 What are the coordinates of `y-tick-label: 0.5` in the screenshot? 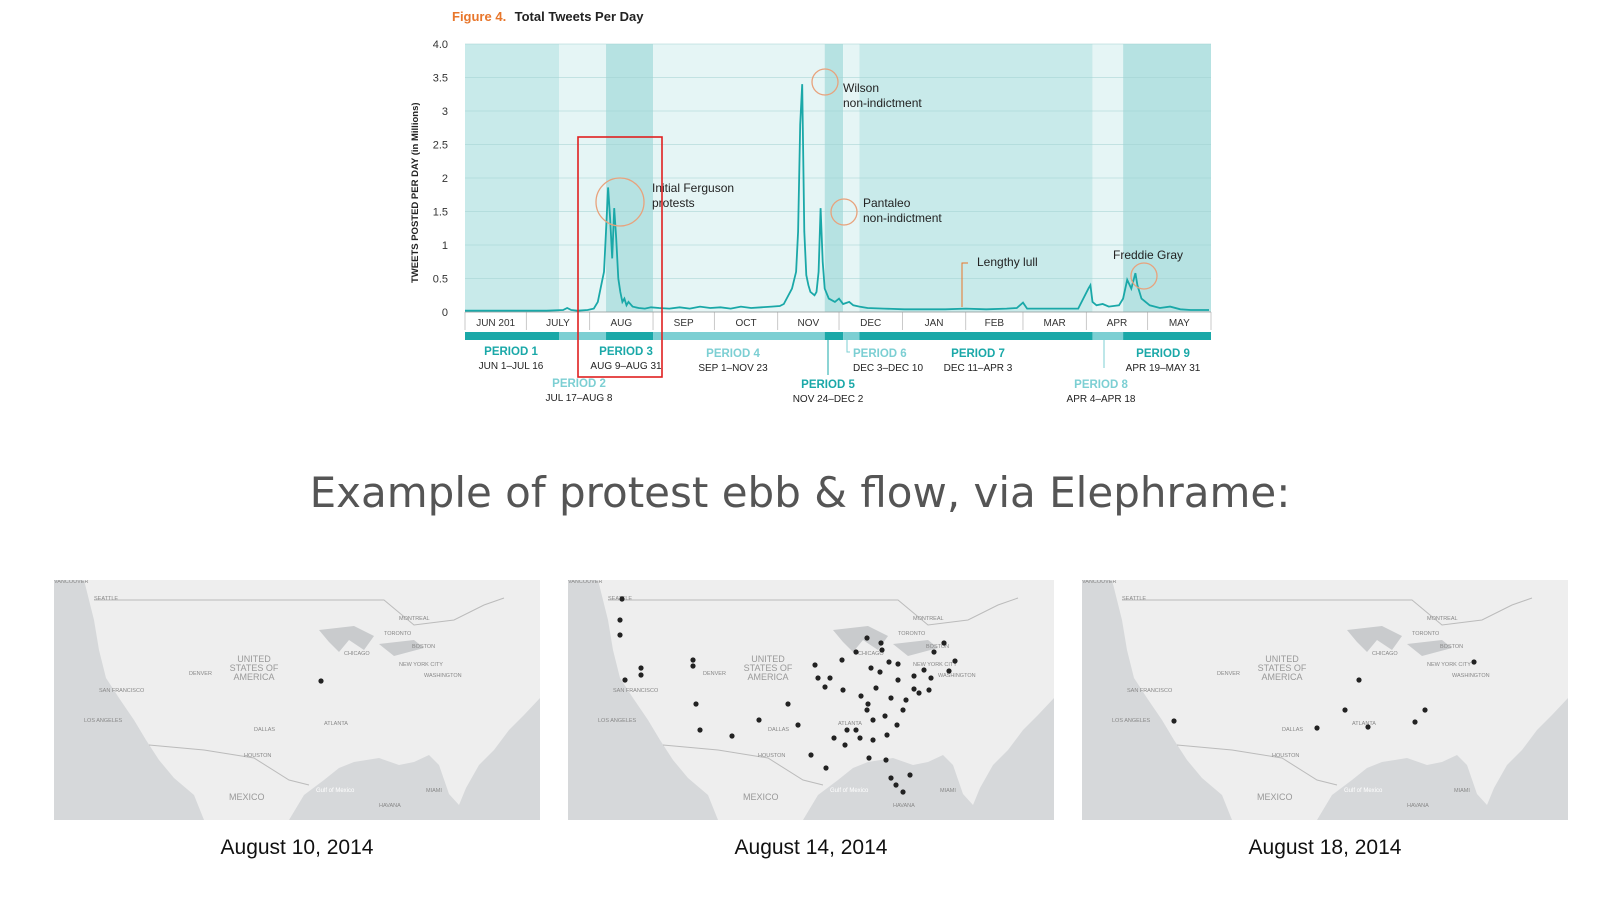 It's located at (440, 280).